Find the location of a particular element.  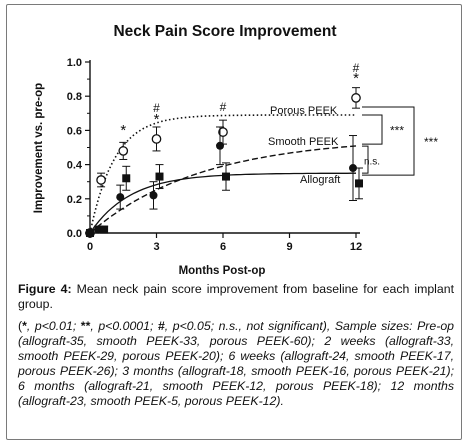

bracket-label: n.s. is located at coordinates (372, 162).